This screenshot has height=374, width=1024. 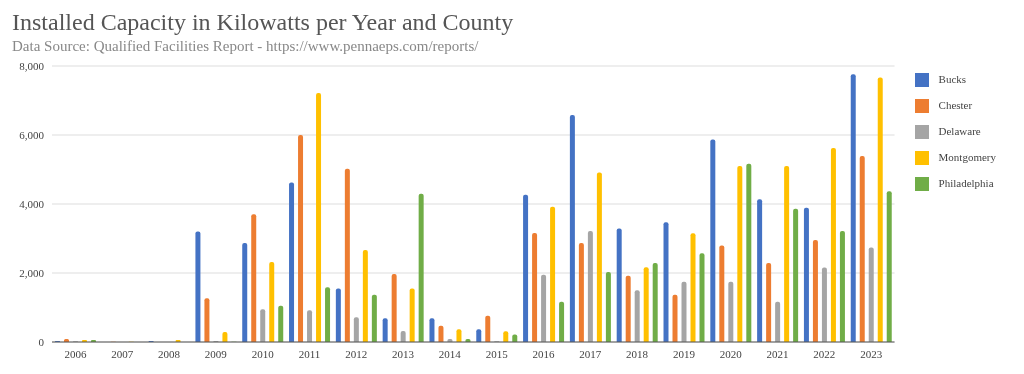 What do you see at coordinates (356, 353) in the screenshot?
I see `x-tick-label: 2012` at bounding box center [356, 353].